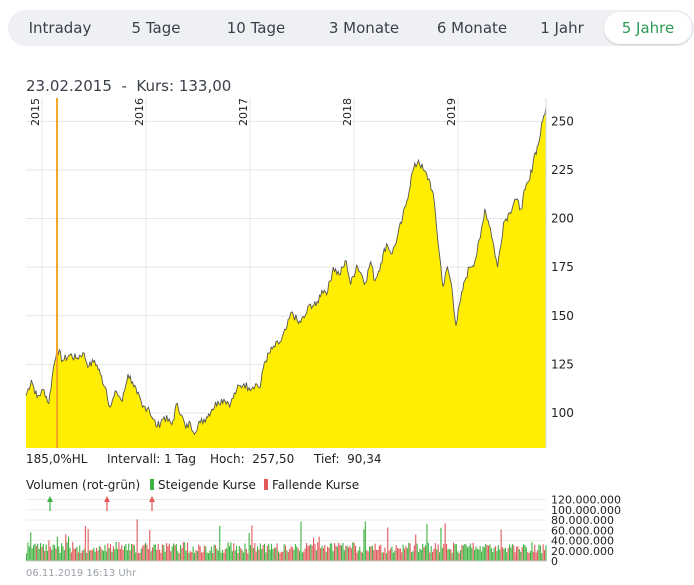 This screenshot has width=694, height=585. I want to click on stat-tief-value: 90,34, so click(364, 459).